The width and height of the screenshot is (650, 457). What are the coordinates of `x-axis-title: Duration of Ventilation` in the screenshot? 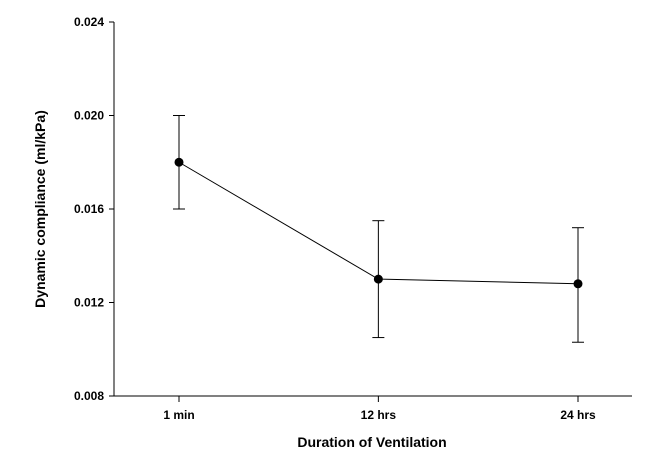 It's located at (371, 442).